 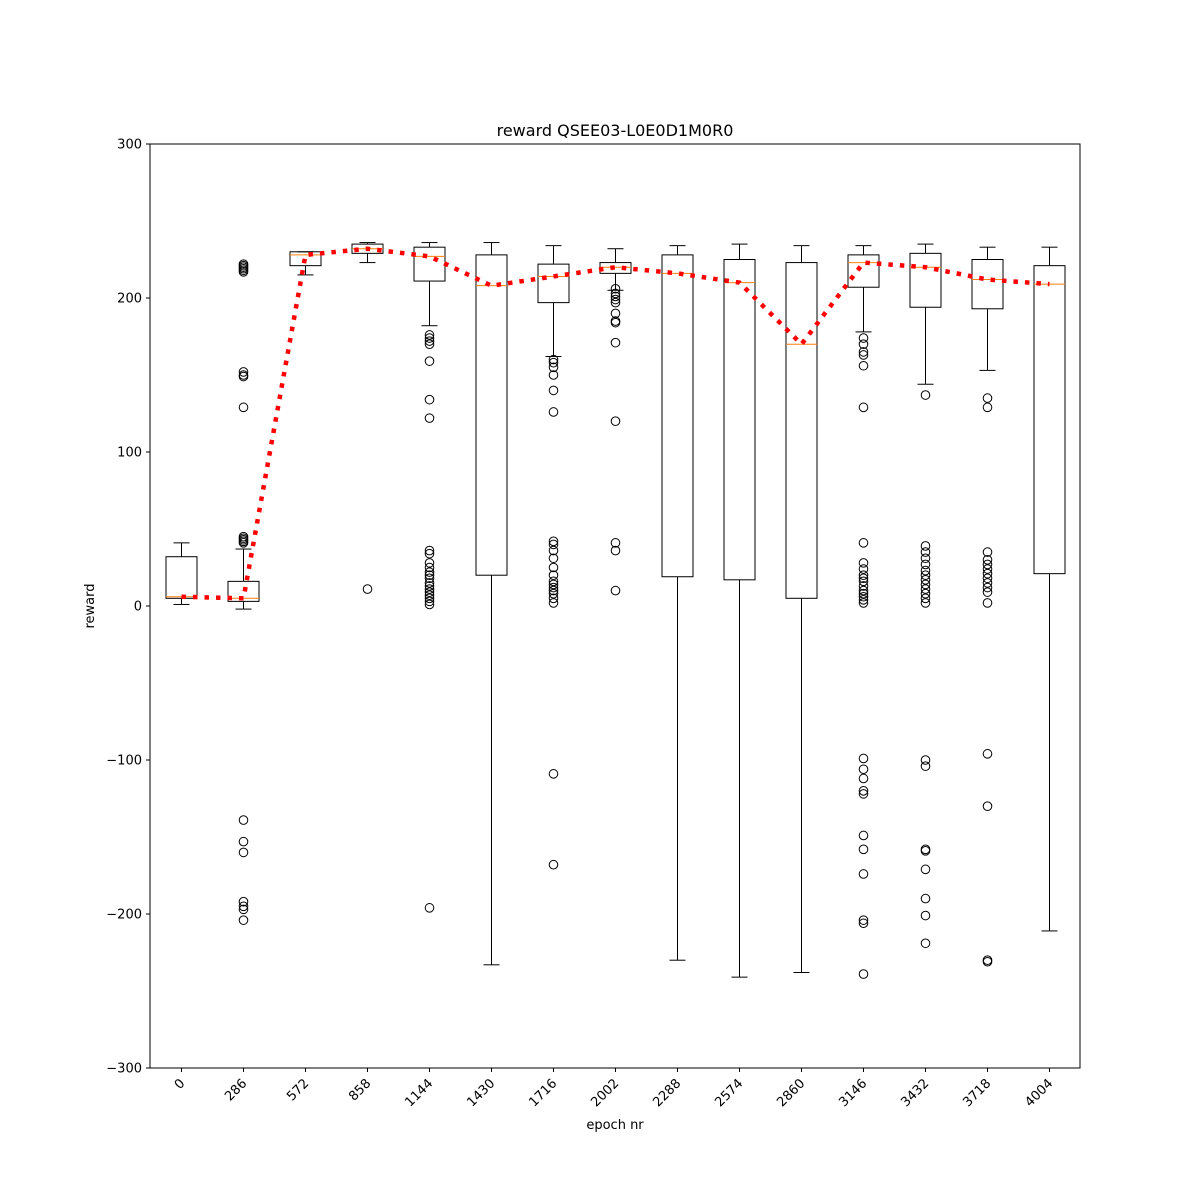 What do you see at coordinates (129, 299) in the screenshot?
I see `y-tick-label: 200` at bounding box center [129, 299].